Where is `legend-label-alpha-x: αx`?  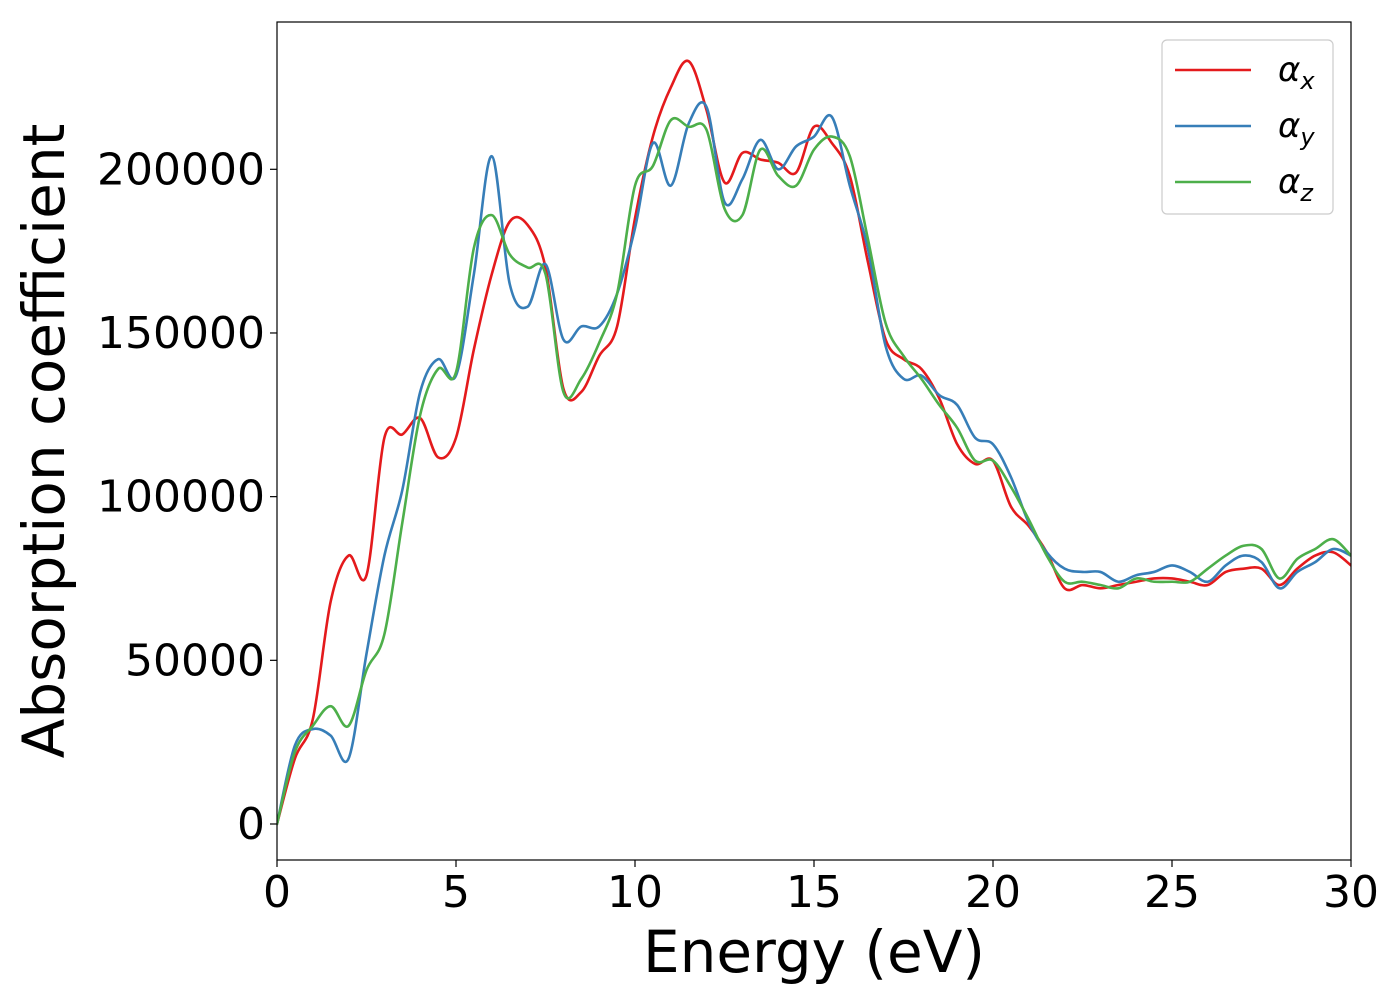 legend-label-alpha-x: αx is located at coordinates (1296, 72).